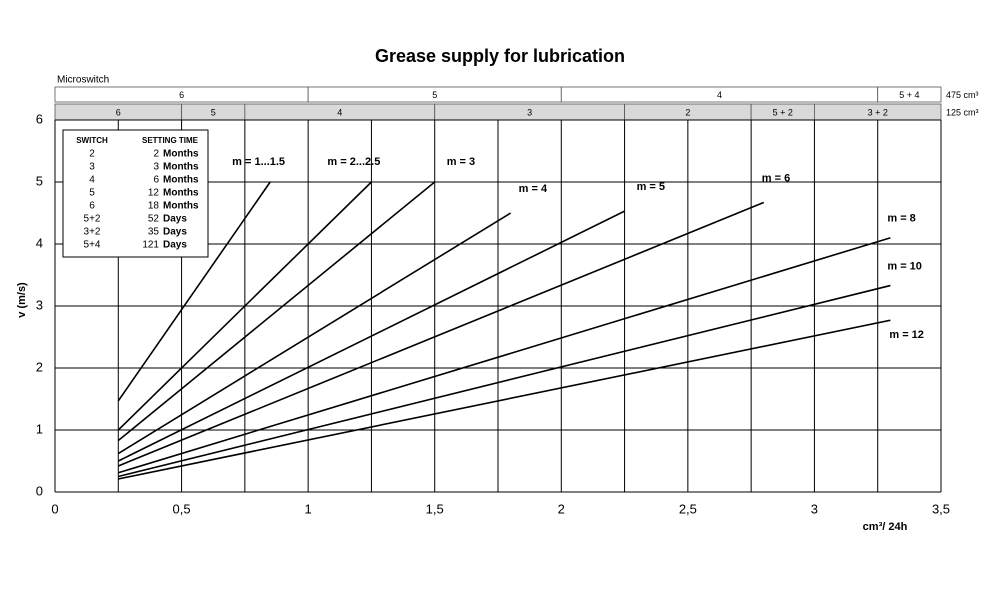  What do you see at coordinates (500, 56) in the screenshot?
I see `chart-title: Grease supply for lubrication` at bounding box center [500, 56].